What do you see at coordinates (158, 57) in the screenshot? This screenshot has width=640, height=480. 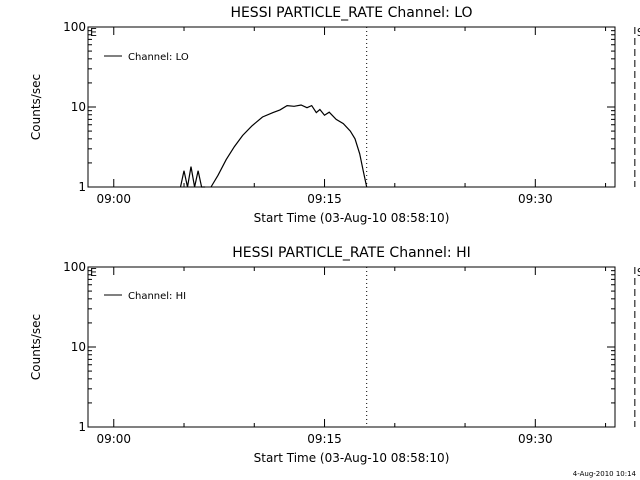 I see `legend-label: Channel: LO` at bounding box center [158, 57].